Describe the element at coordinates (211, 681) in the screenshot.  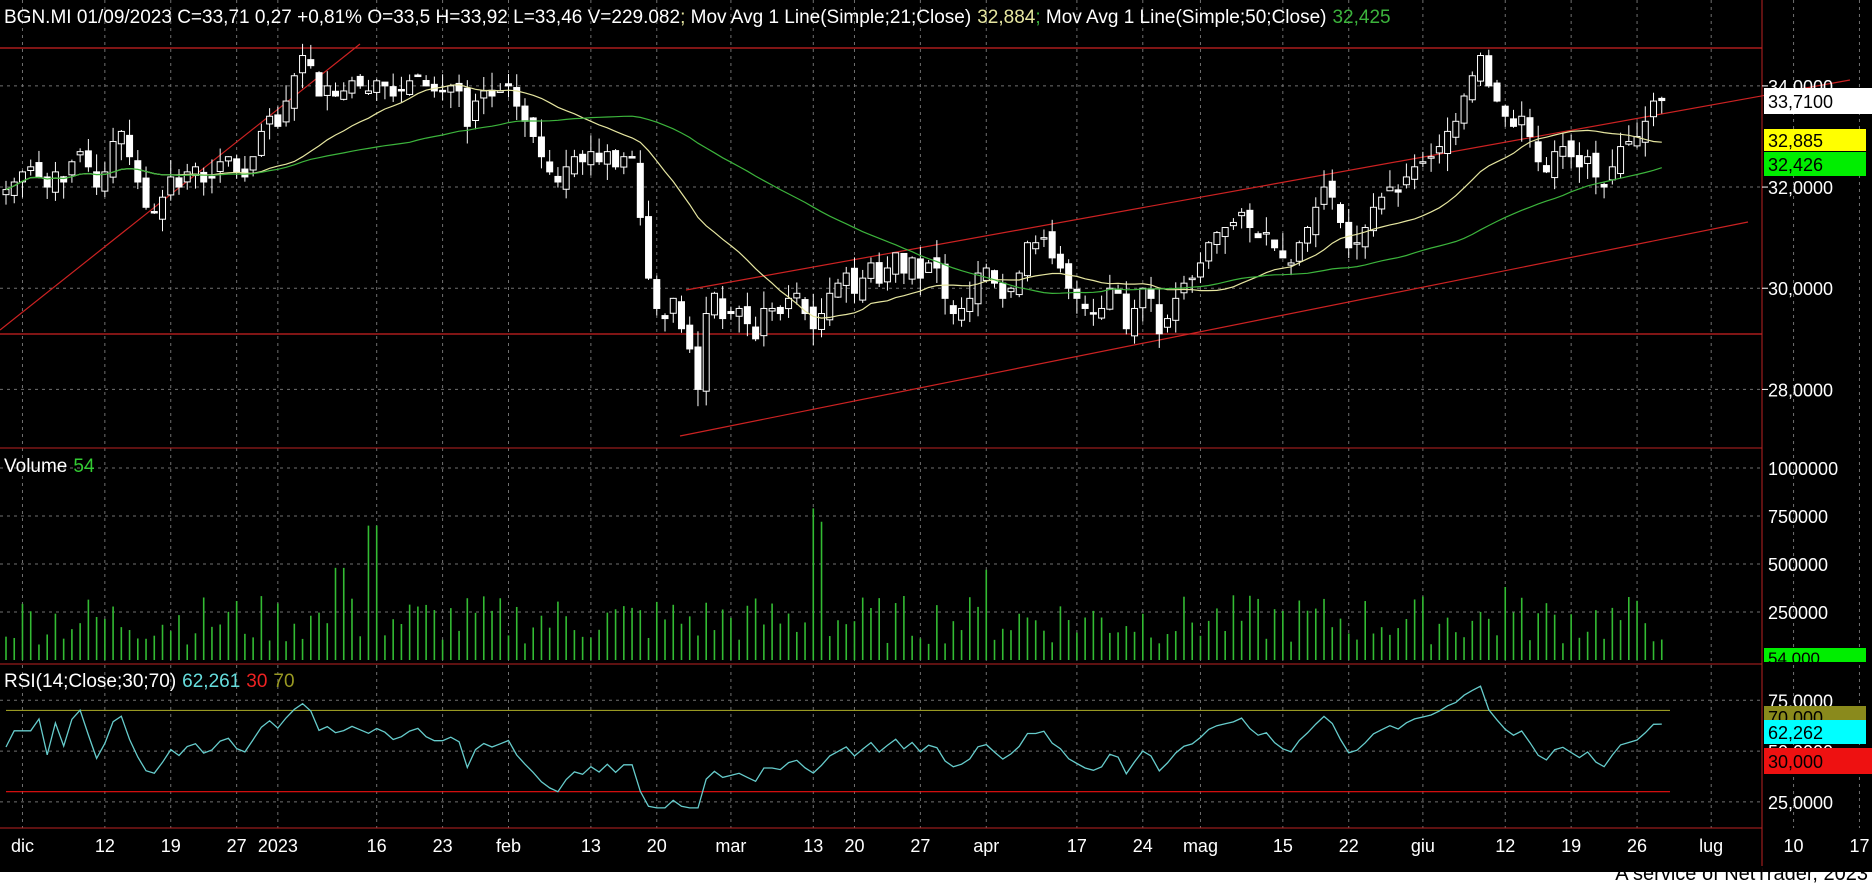
I see `rsi-value: 62,261` at that location.